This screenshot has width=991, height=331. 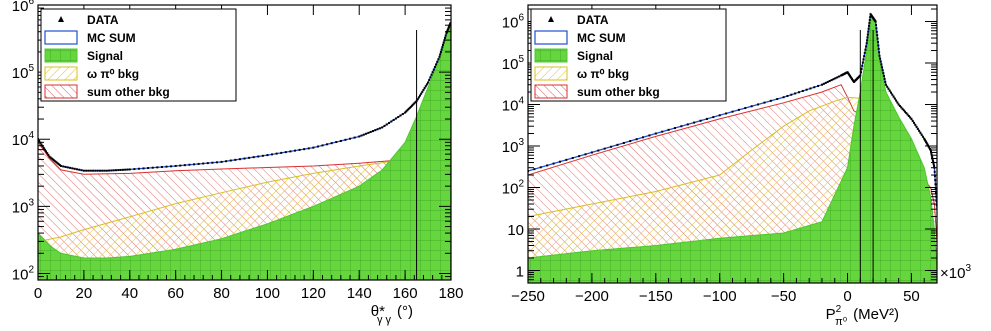 I want to click on x-tick-label: 60, so click(x=175, y=293).